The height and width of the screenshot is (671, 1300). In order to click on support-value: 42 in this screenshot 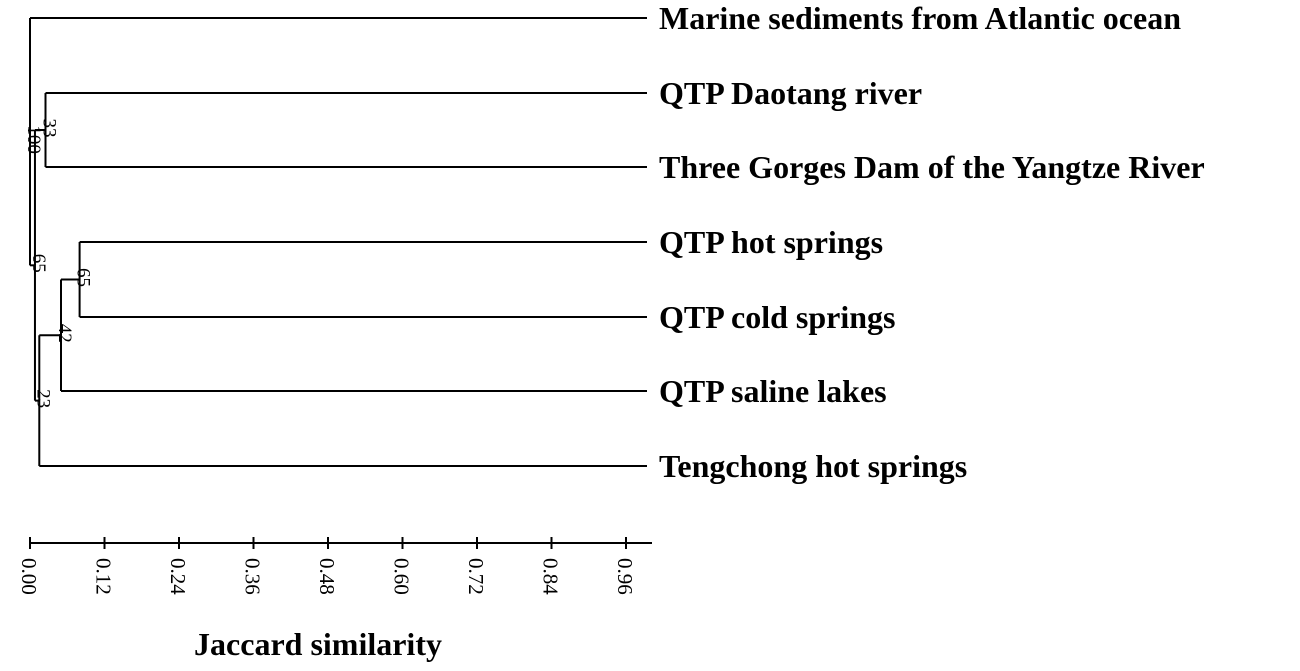, I will do `click(64, 333)`.